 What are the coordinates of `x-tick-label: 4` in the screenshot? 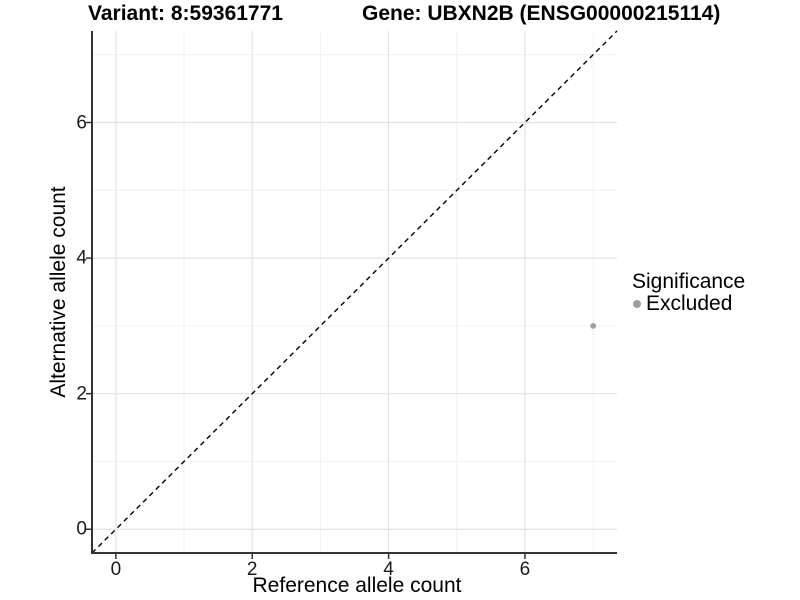 It's located at (388, 569).